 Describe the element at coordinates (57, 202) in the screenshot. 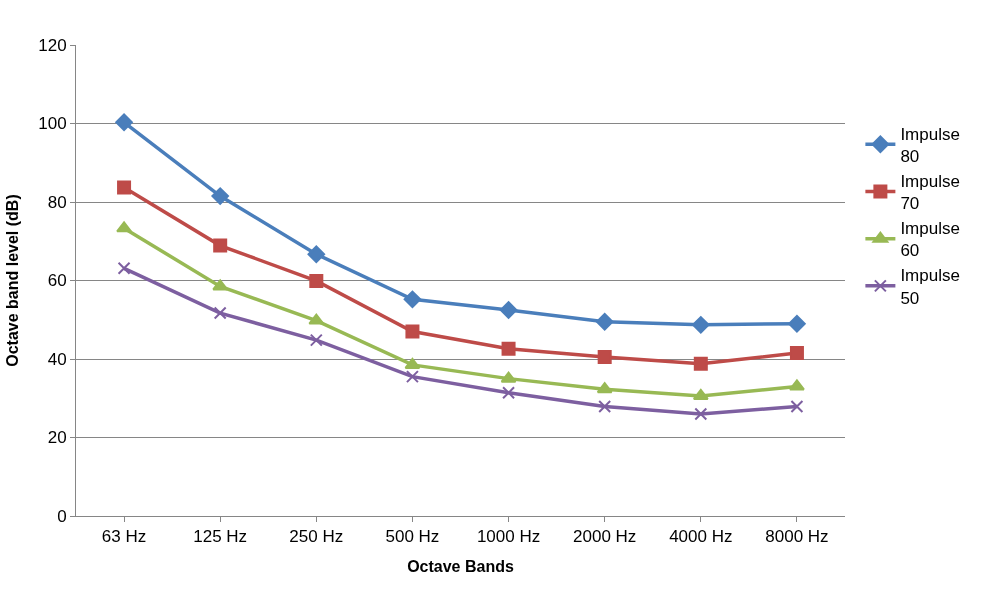

I see `y-tick-label: 80` at that location.